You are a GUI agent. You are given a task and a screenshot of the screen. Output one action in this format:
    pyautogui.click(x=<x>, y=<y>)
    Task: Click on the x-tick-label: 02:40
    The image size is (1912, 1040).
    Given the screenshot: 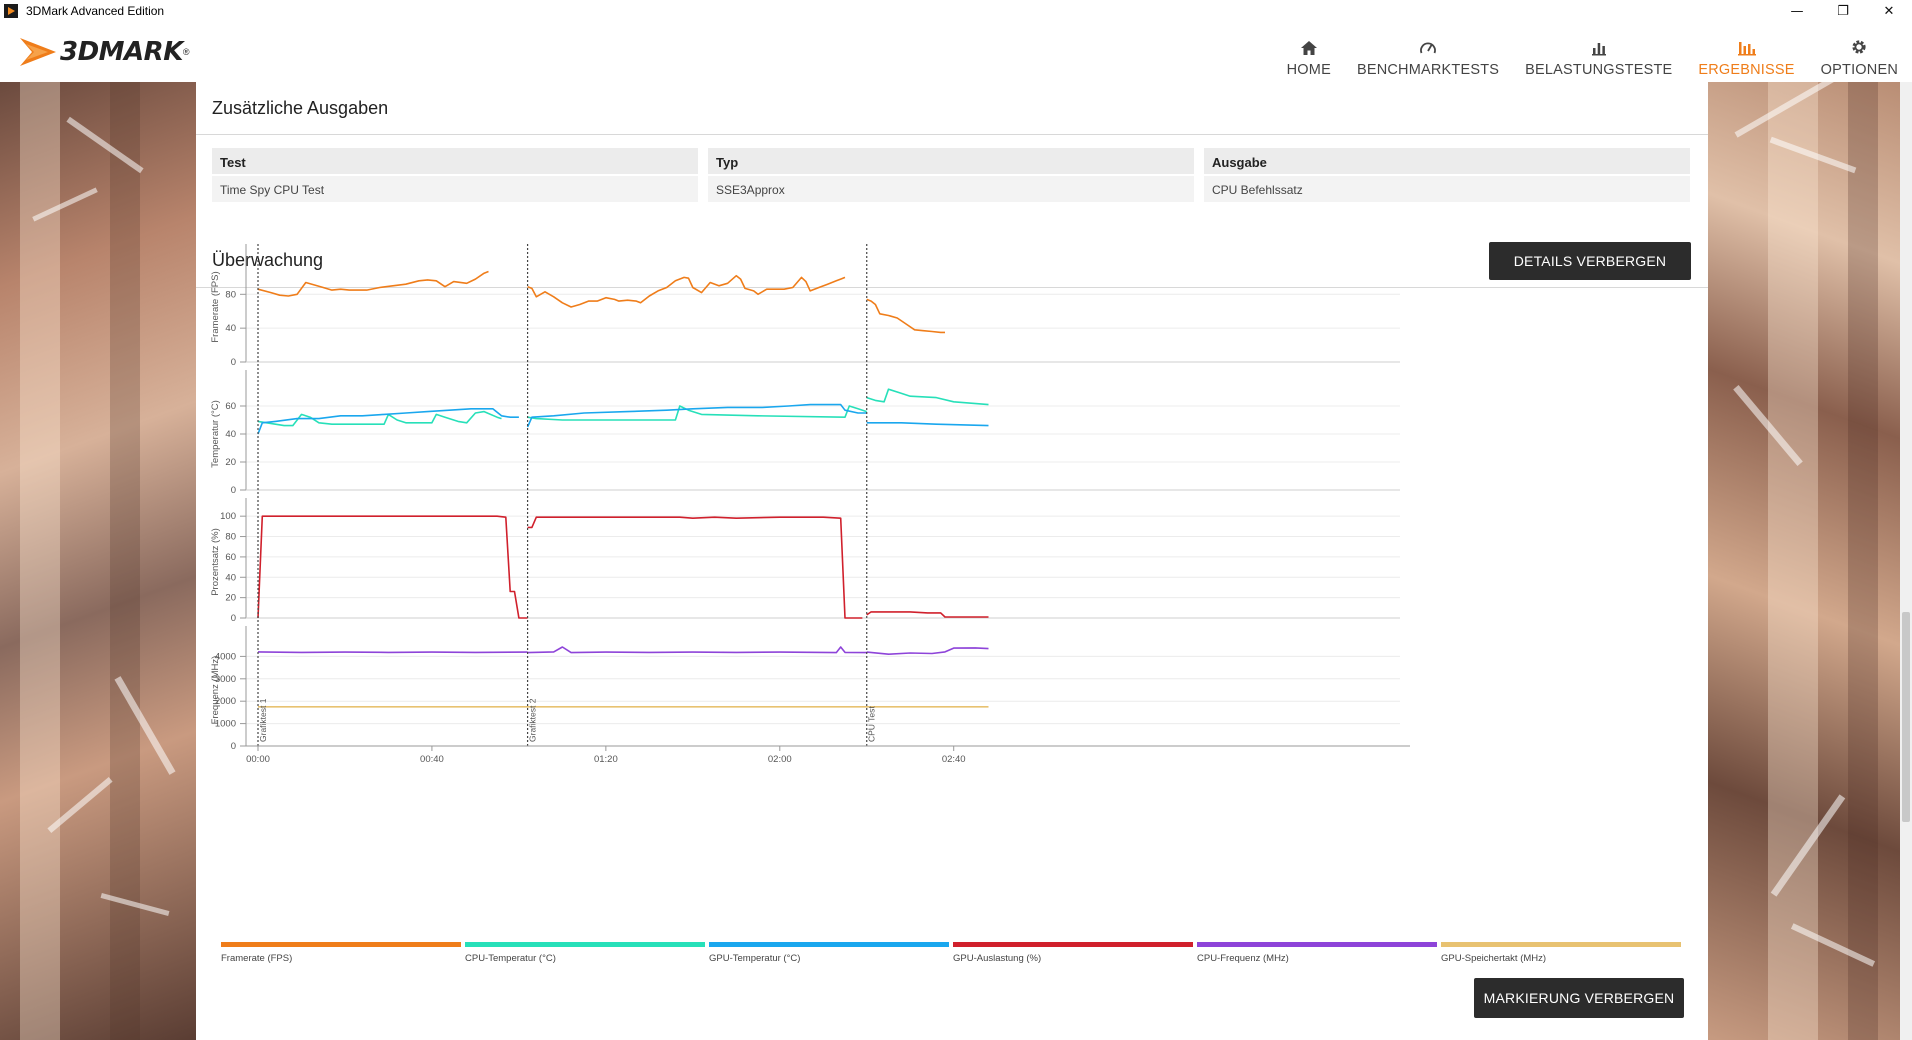 What is the action you would take?
    pyautogui.click(x=954, y=759)
    